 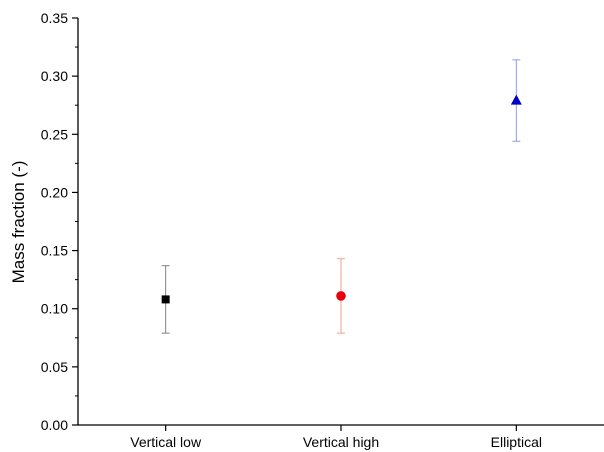 What do you see at coordinates (166, 442) in the screenshot?
I see `x-tick-label: Vertical low` at bounding box center [166, 442].